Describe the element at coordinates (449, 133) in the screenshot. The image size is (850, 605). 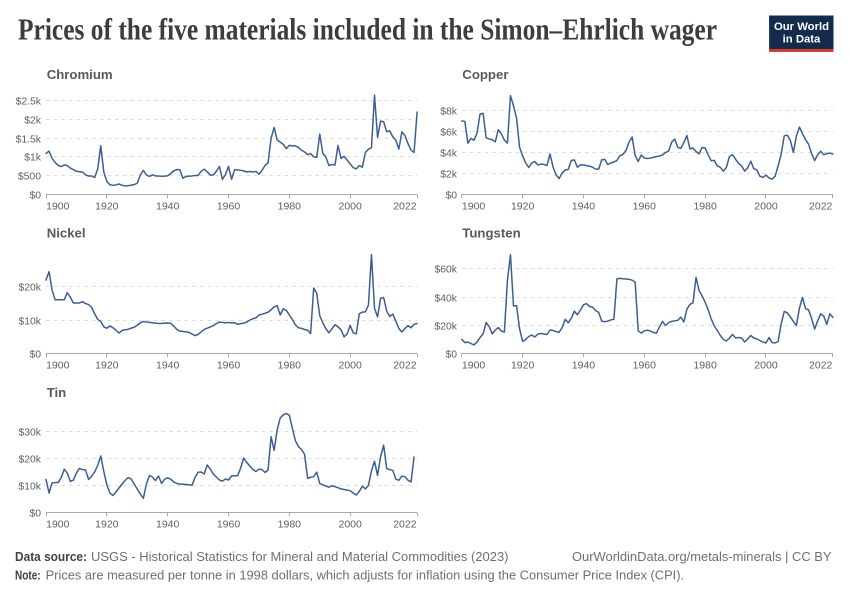
I see `svg-text: $6k` at that location.